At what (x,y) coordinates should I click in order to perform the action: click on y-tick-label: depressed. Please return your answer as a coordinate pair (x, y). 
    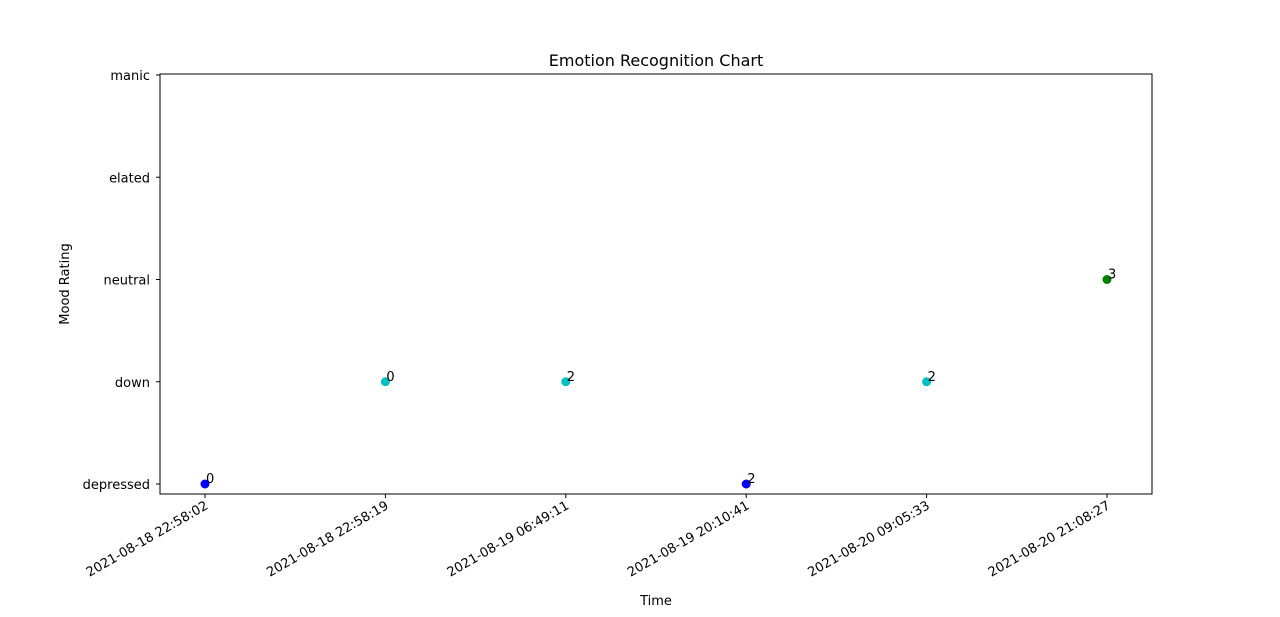
    Looking at the image, I should click on (116, 485).